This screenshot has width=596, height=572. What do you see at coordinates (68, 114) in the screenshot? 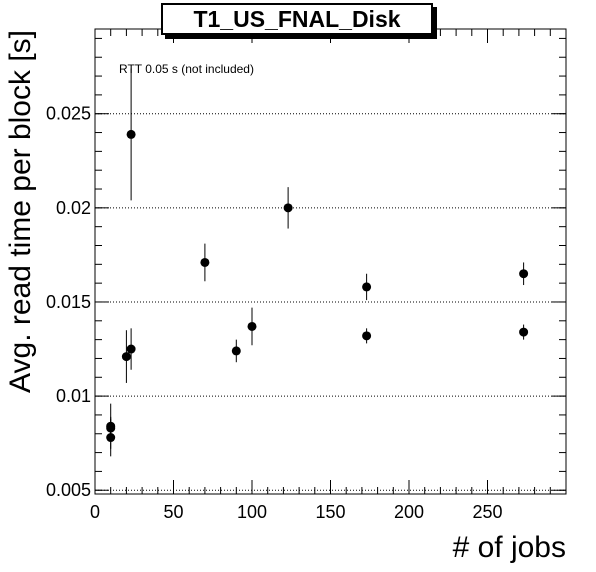
I see `y-tick-label: 0.025` at bounding box center [68, 114].